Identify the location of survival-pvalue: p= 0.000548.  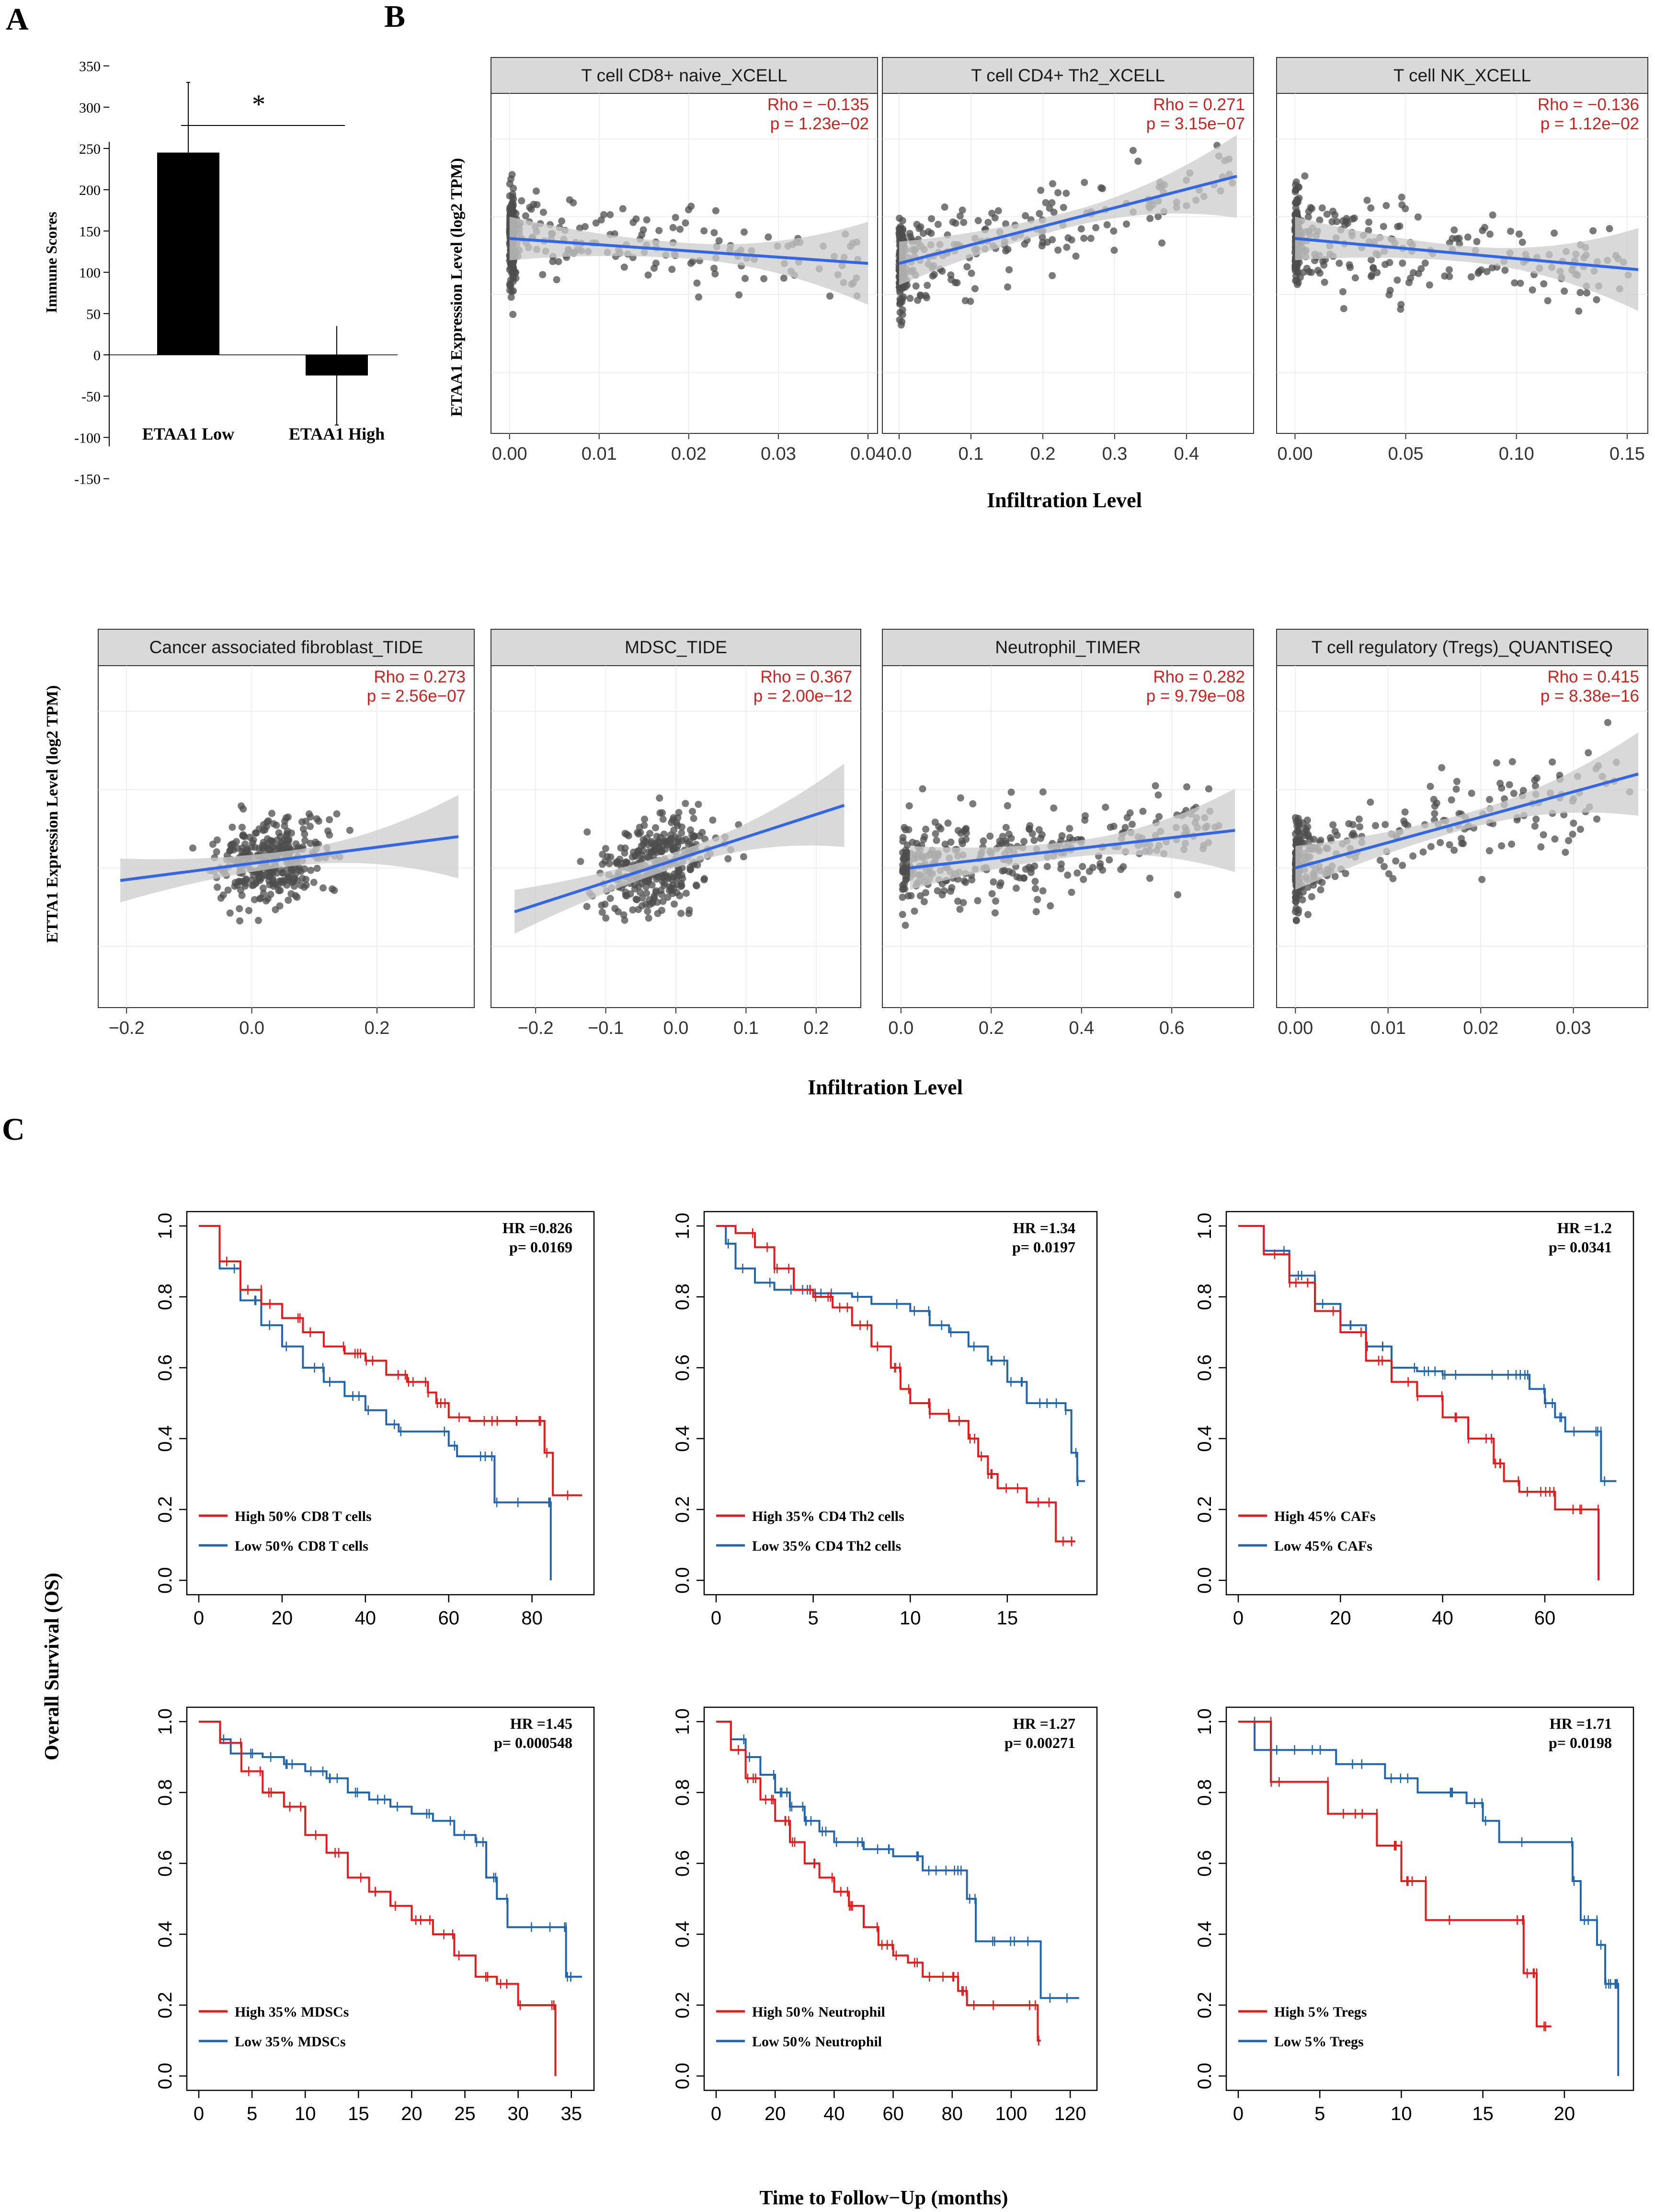
(533, 1742).